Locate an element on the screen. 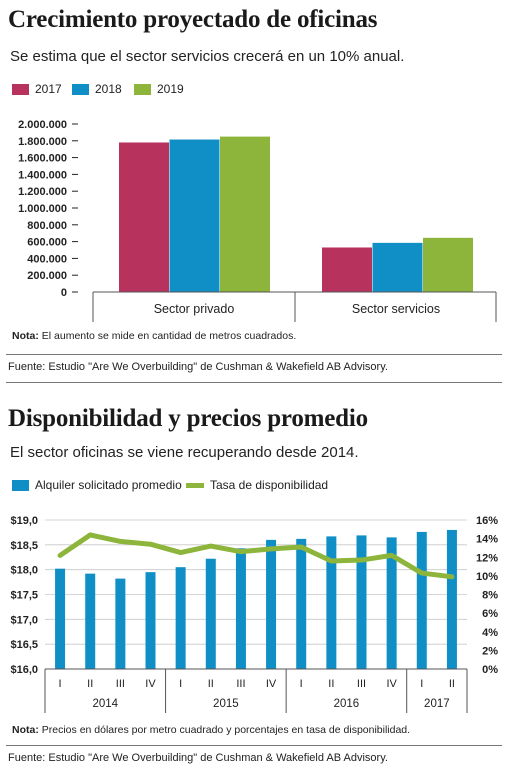 This screenshot has height=770, width=508. legend-2019: 2019 is located at coordinates (159, 89).